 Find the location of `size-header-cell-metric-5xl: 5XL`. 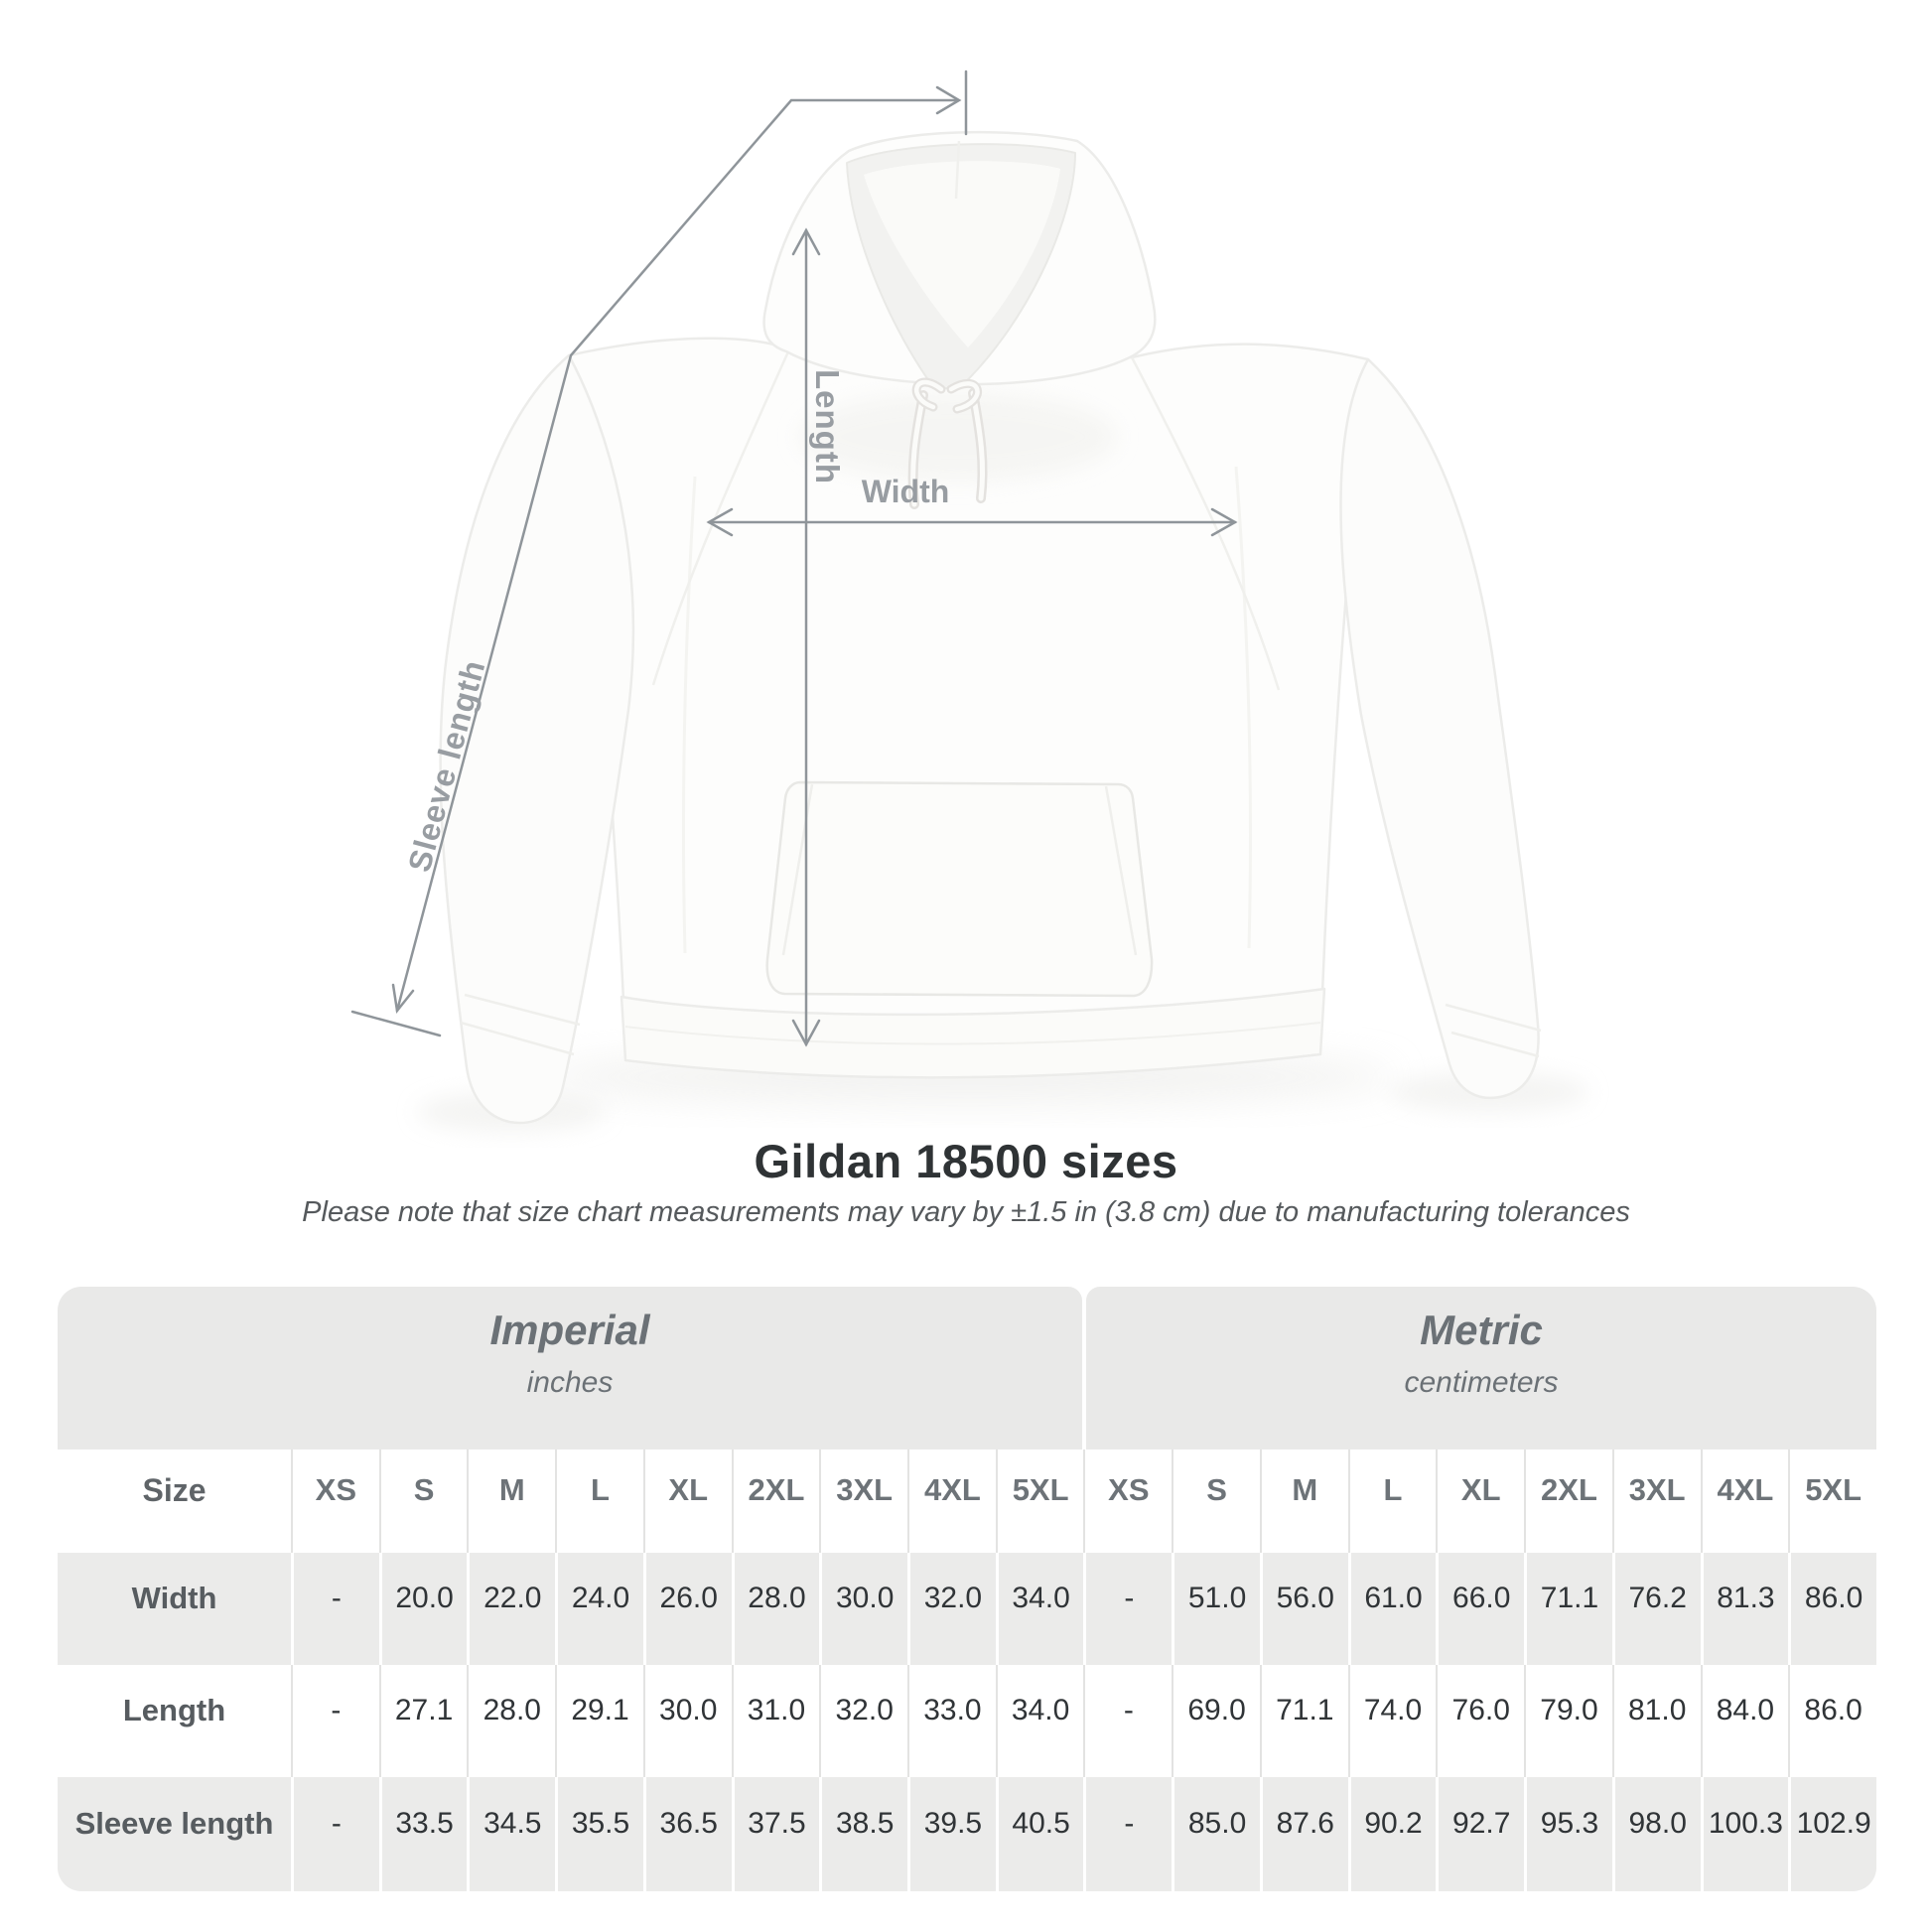

size-header-cell-metric-5xl: 5XL is located at coordinates (1832, 1501).